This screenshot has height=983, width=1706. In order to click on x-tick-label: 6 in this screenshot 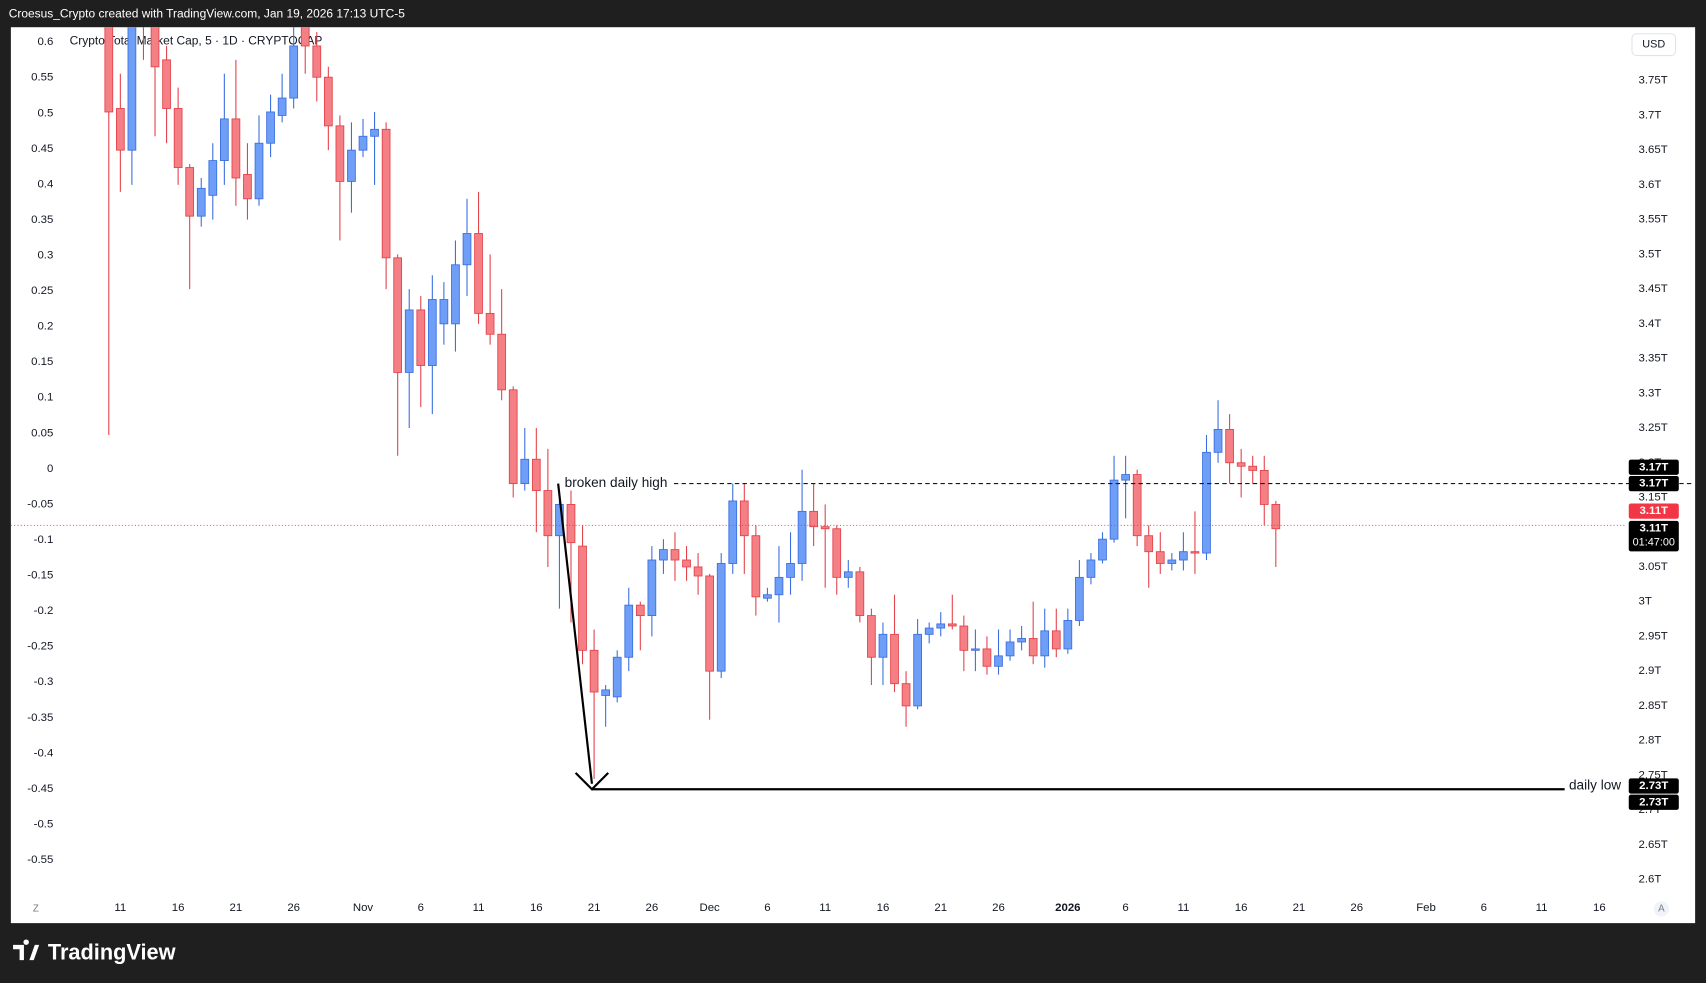, I will do `click(767, 908)`.